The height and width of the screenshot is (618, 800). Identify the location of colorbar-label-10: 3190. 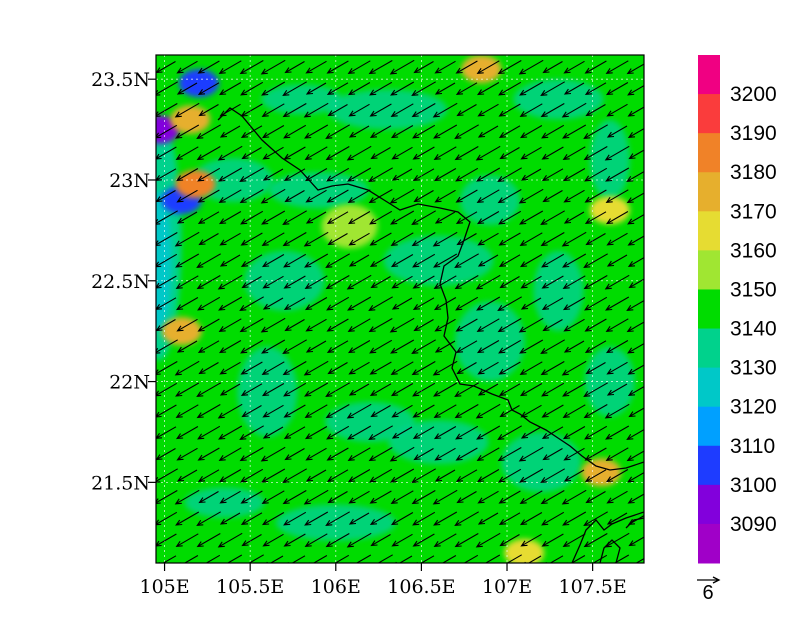
(753, 133).